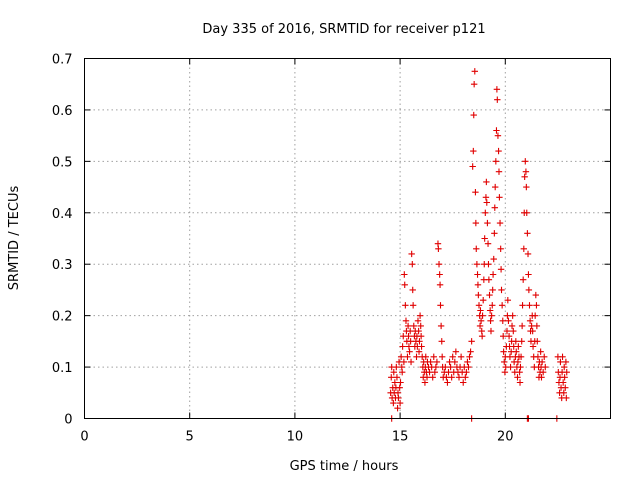 This screenshot has height=480, width=640. Describe the element at coordinates (62, 162) in the screenshot. I see `y-tick-label: 0.5` at that location.